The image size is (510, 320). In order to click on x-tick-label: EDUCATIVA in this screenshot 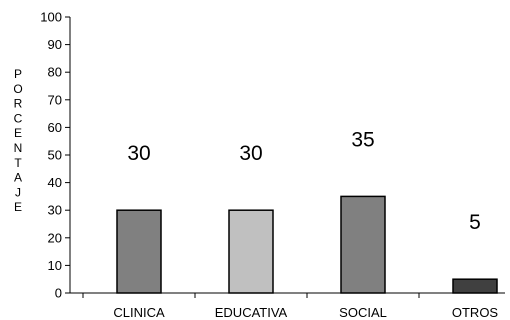, I will do `click(251, 312)`.